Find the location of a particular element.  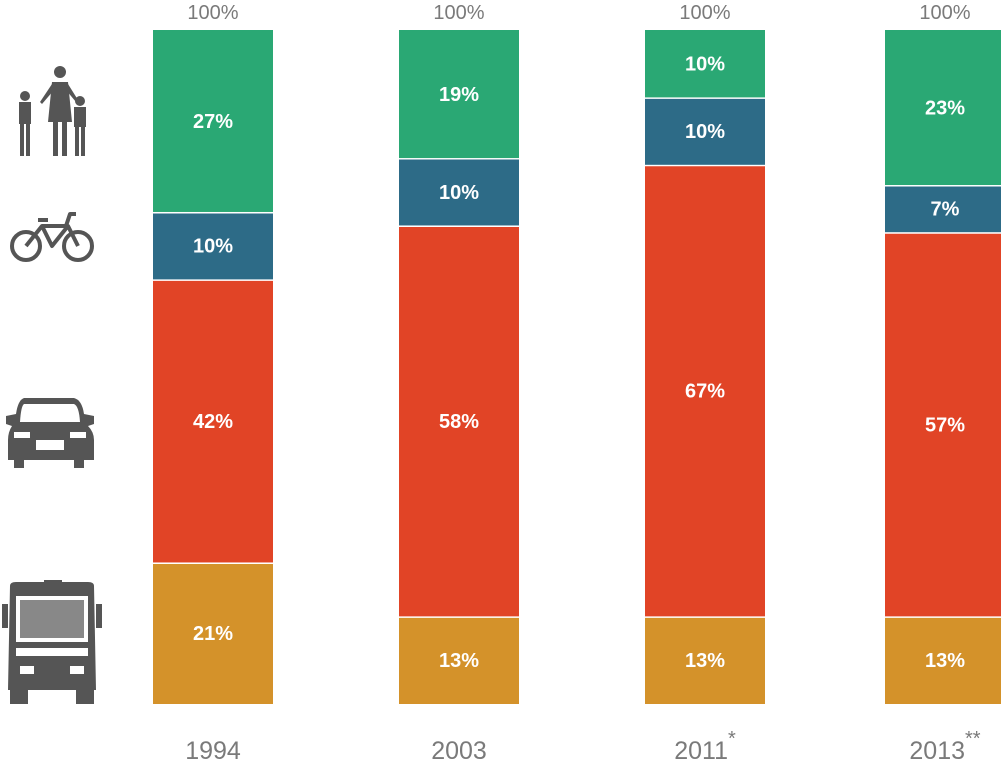

segment-value-label: 42% is located at coordinates (213, 422).